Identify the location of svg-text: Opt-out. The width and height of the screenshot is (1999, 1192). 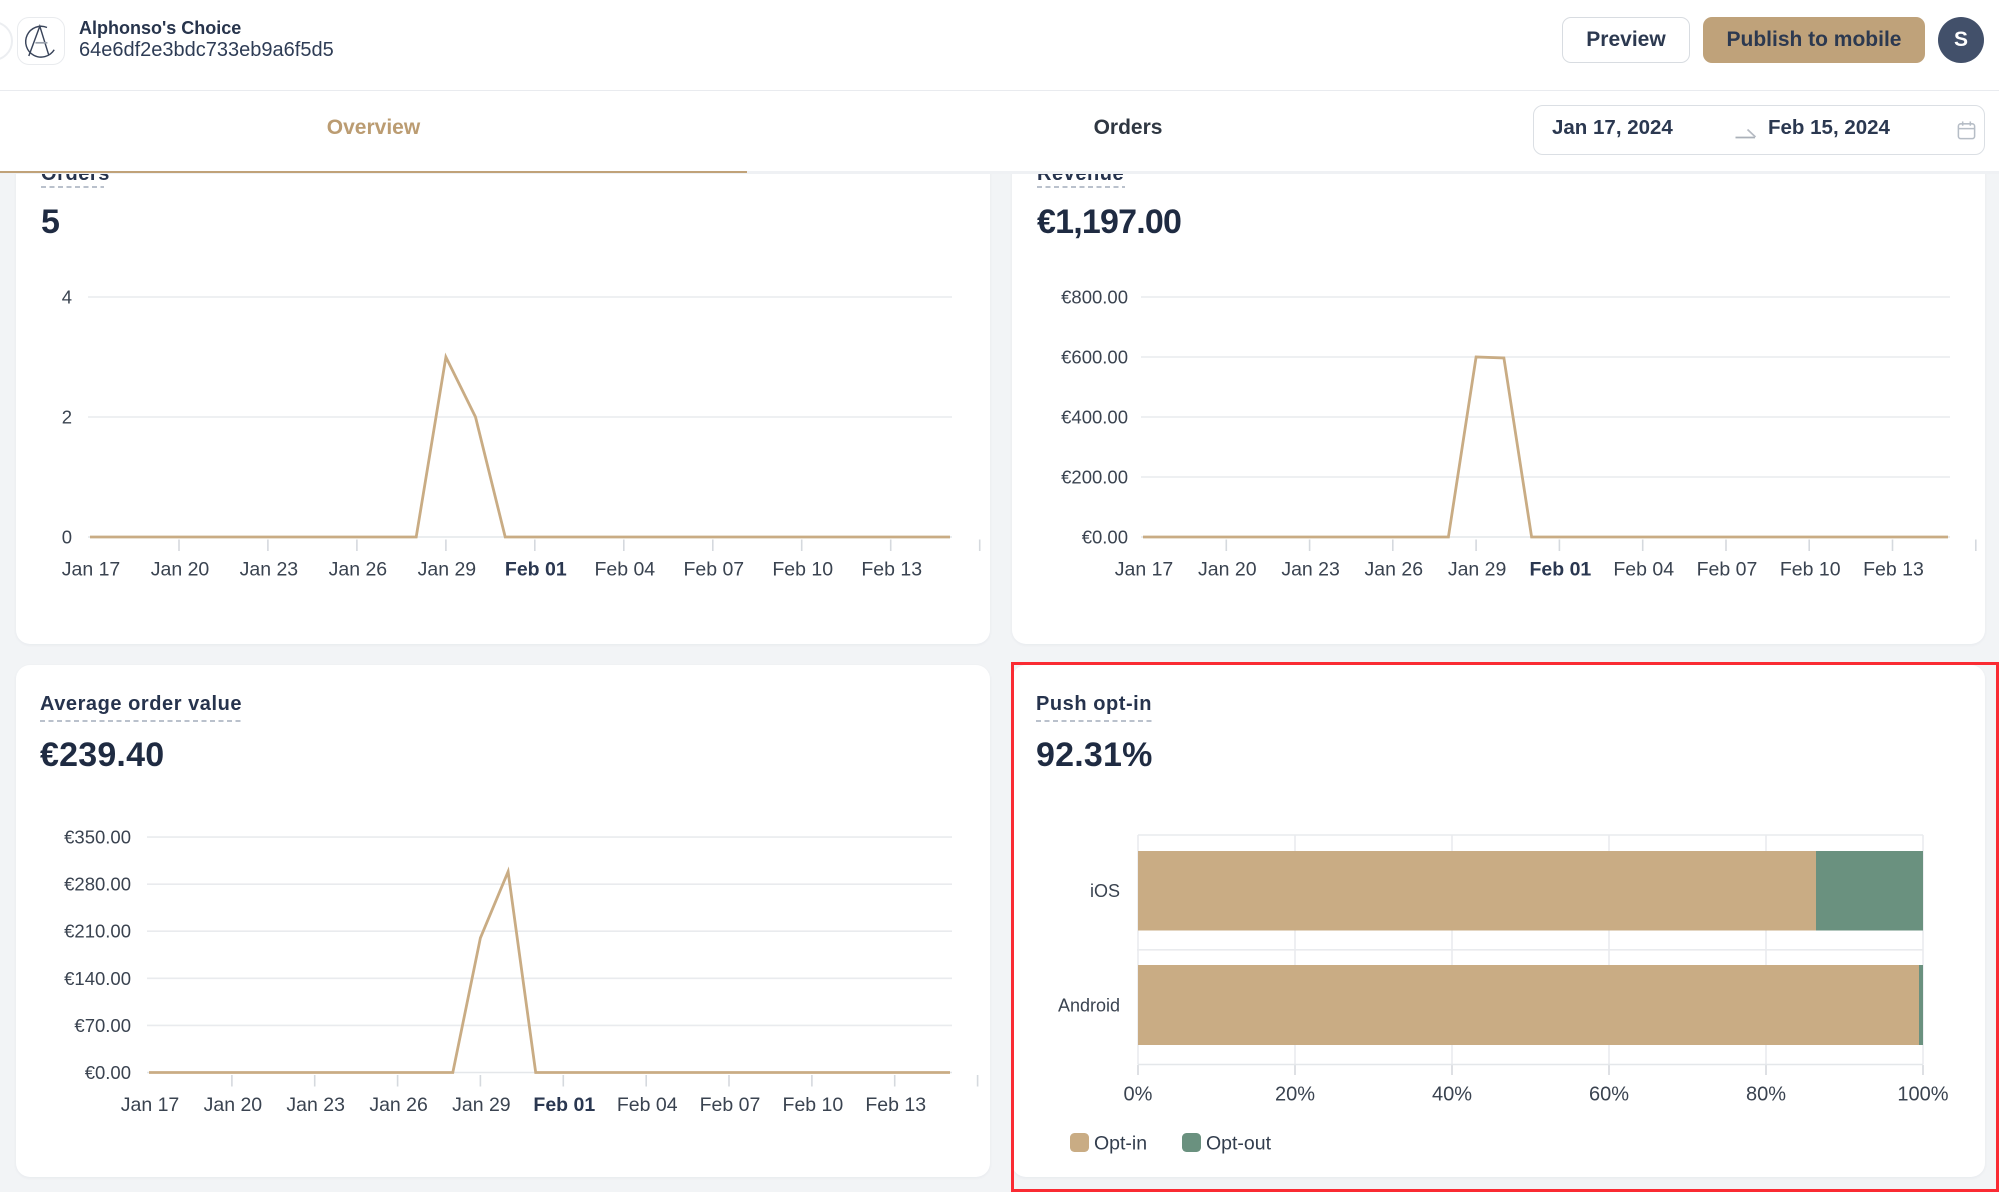
(1239, 1144).